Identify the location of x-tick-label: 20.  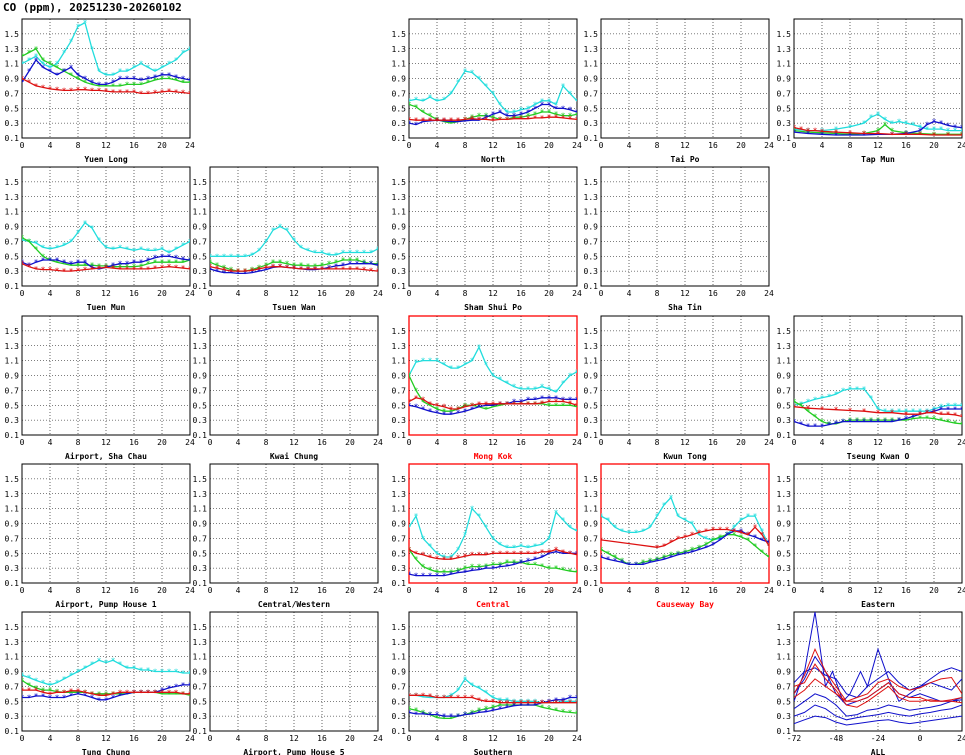
(741, 293).